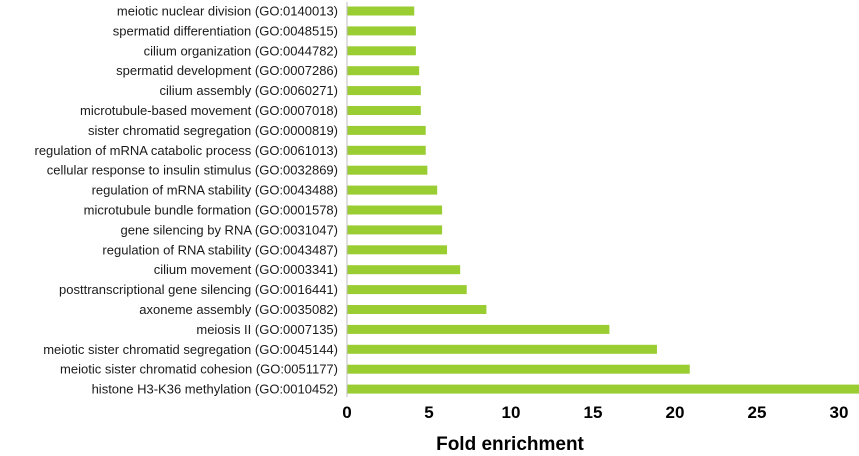  Describe the element at coordinates (428, 412) in the screenshot. I see `x-tick-label: 5` at that location.